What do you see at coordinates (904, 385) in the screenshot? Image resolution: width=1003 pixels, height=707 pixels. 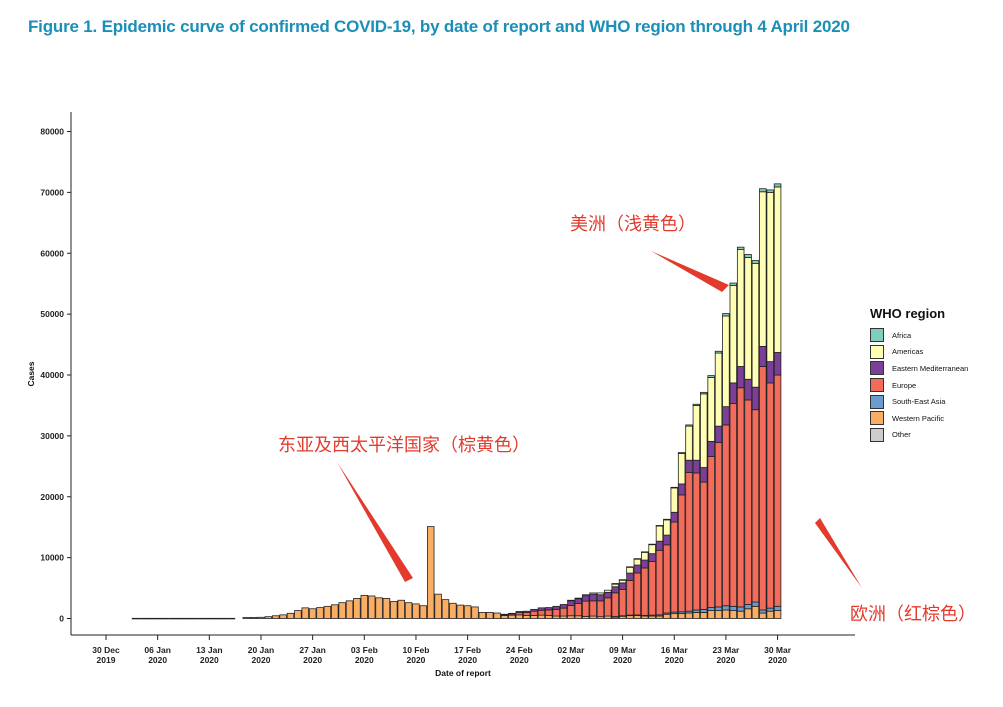 I see `legend-label: Europe` at bounding box center [904, 385].